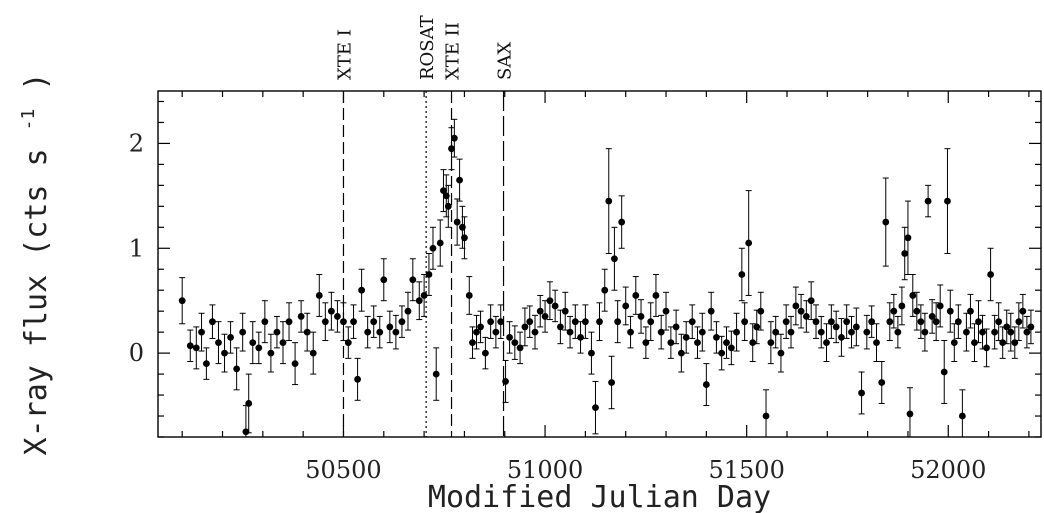  What do you see at coordinates (343, 470) in the screenshot?
I see `x-tick-label: 50500` at bounding box center [343, 470].